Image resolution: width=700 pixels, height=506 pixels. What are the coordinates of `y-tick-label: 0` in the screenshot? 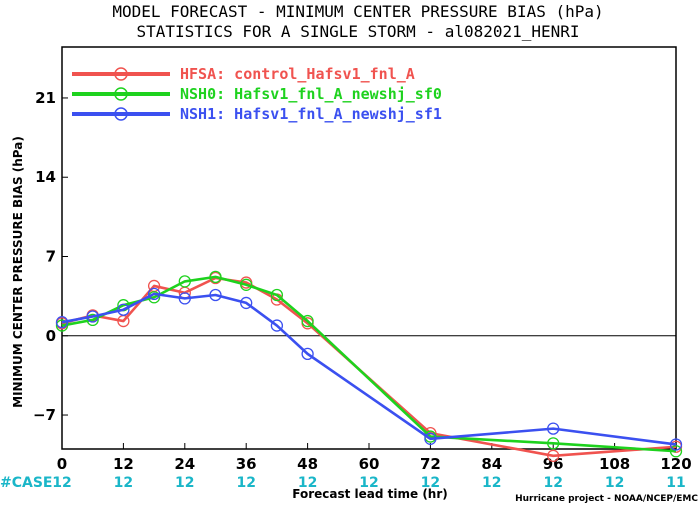 It's located at (51, 336).